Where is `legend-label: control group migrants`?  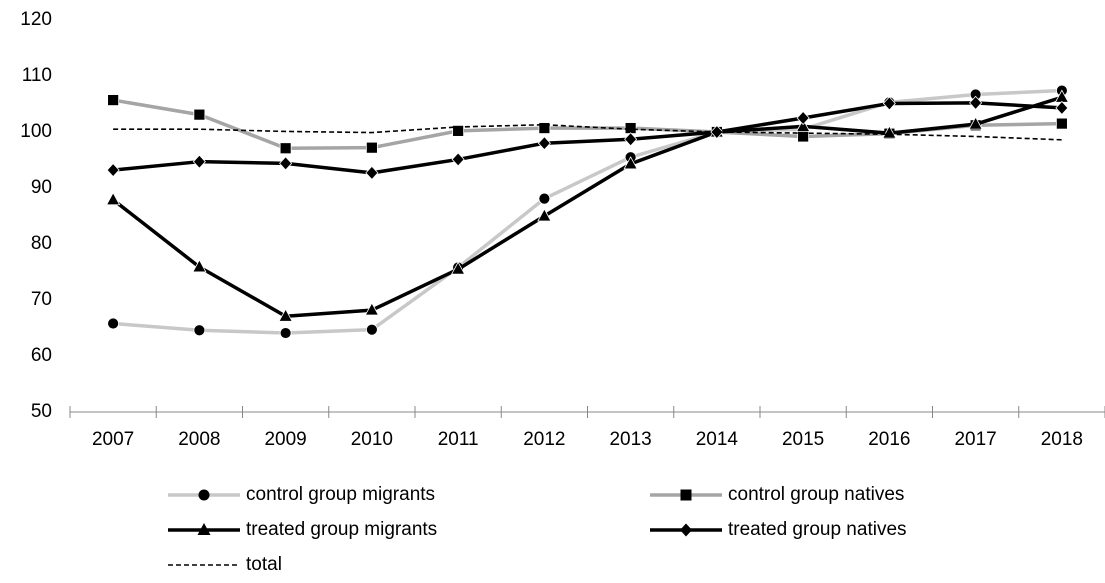
legend-label: control group migrants is located at coordinates (340, 494).